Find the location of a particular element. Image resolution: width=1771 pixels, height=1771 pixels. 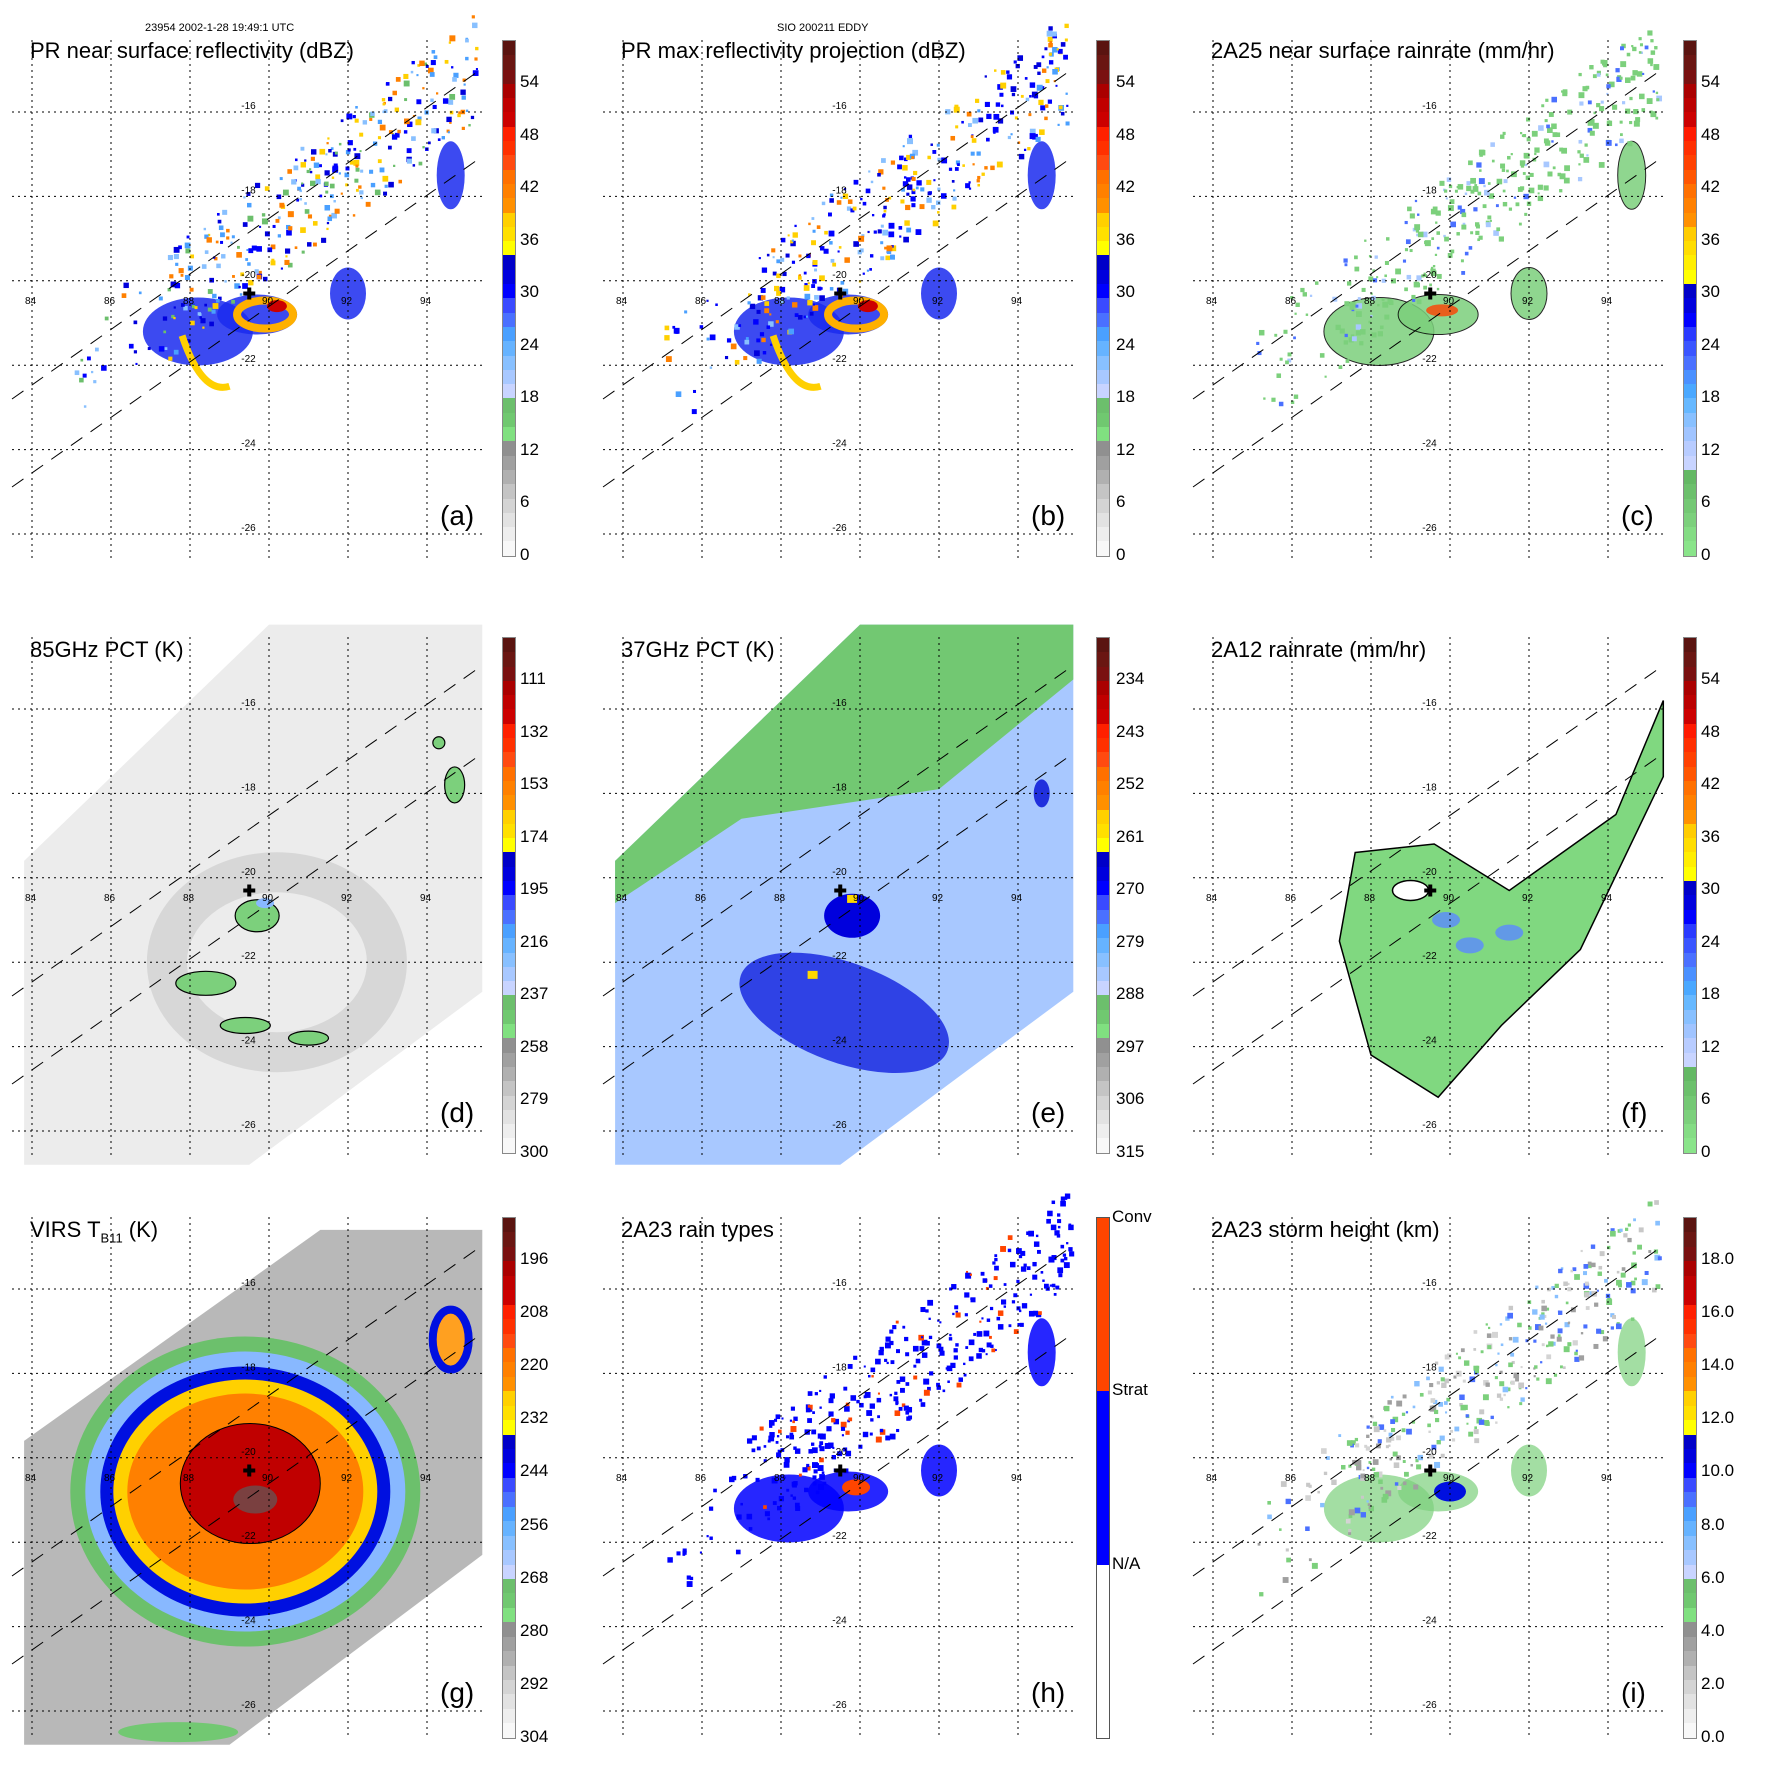

field-layer is located at coordinates (1459, 1398).